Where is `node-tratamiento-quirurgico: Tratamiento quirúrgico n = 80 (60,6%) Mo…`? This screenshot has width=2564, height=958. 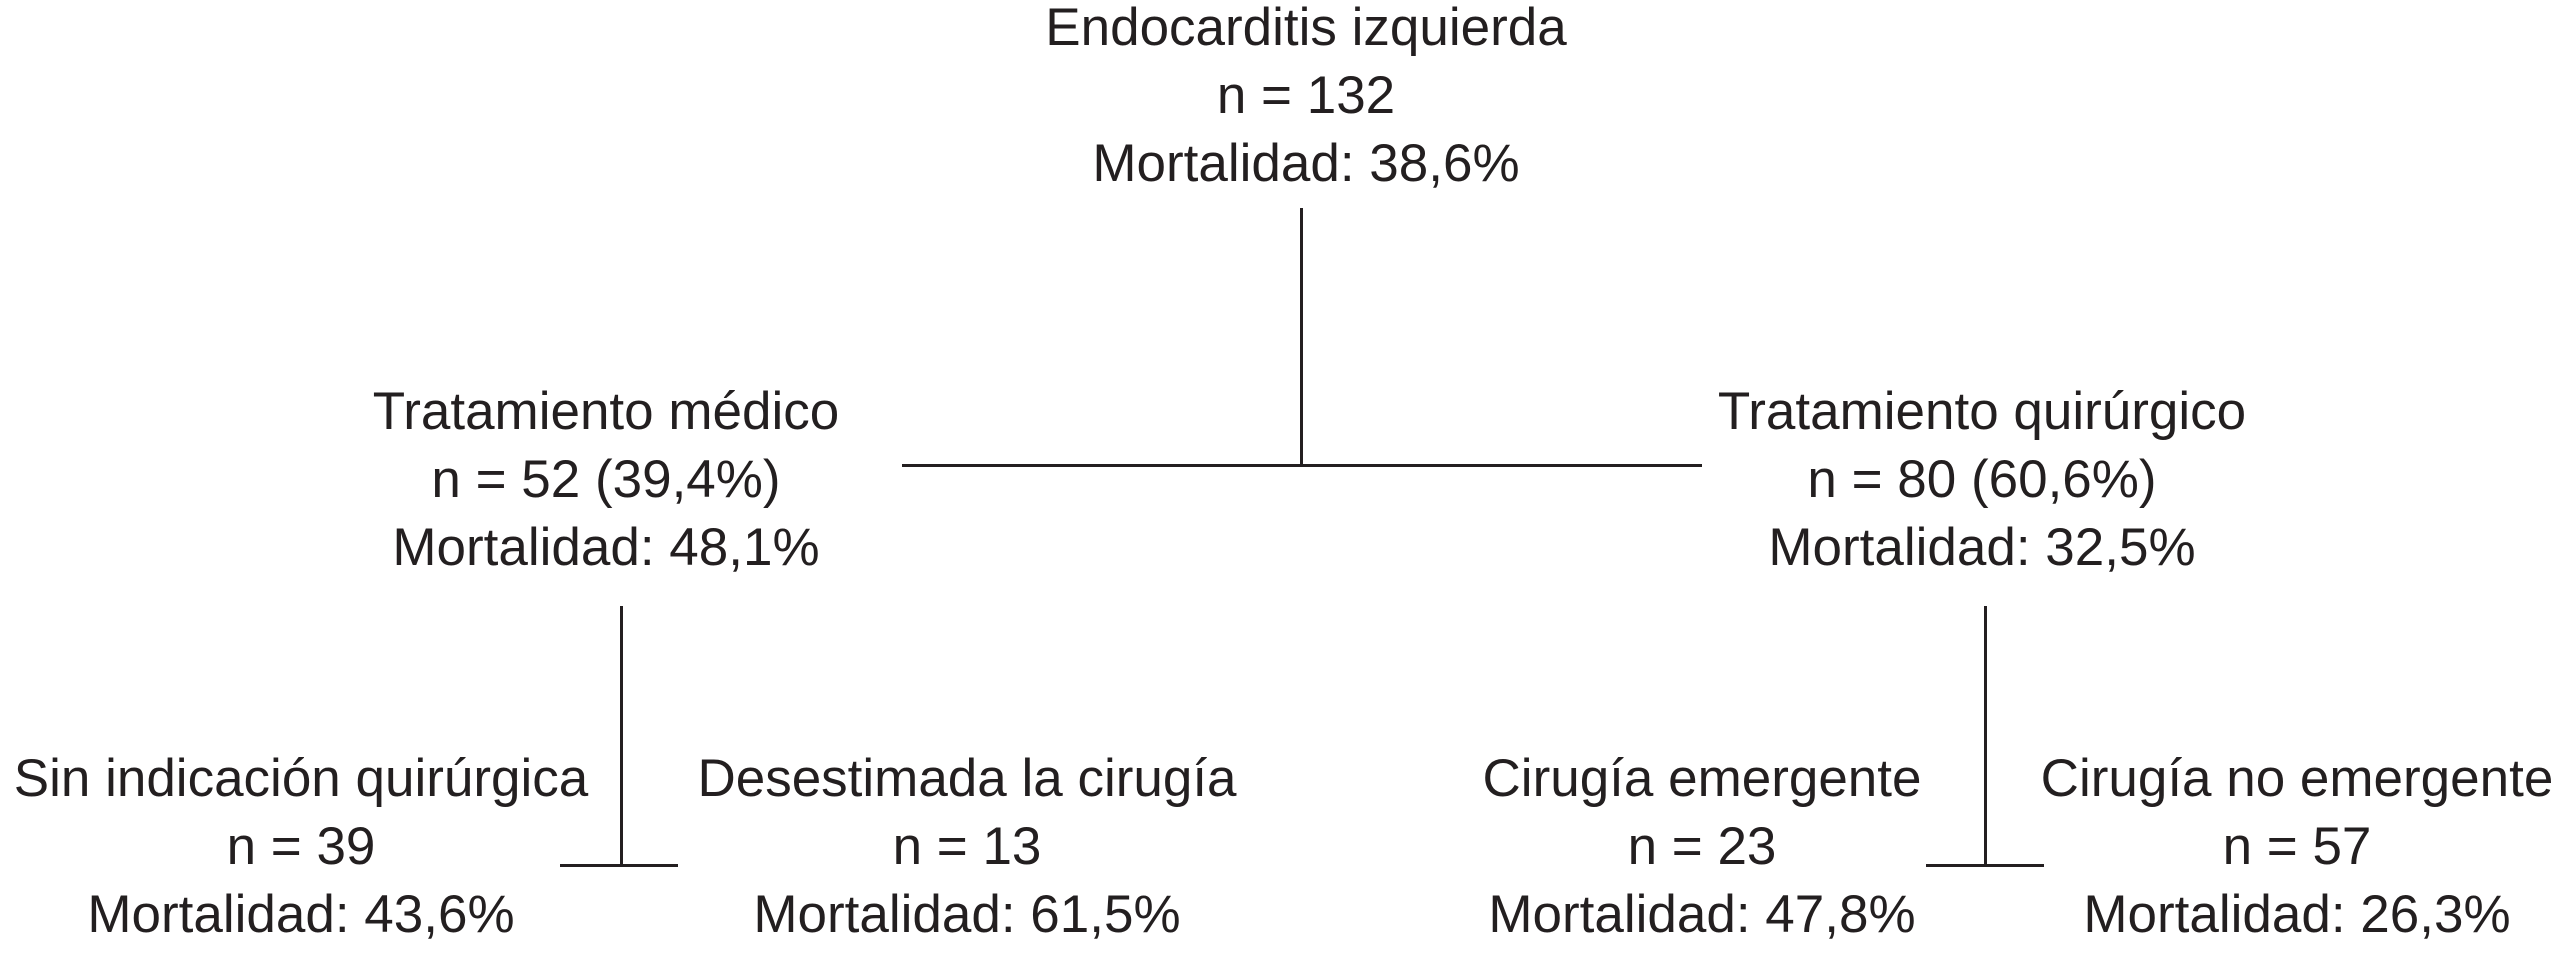
node-tratamiento-quirurgico: Tratamiento quirúrgico n = 80 (60,6%) Mo… is located at coordinates (1982, 480).